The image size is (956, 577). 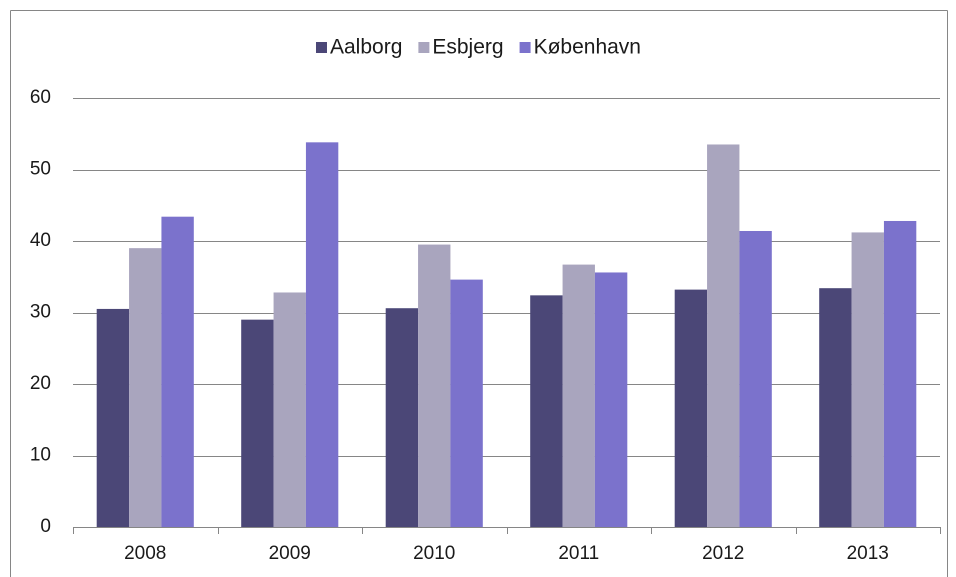 What do you see at coordinates (578, 553) in the screenshot?
I see `x-tick-label: 2011` at bounding box center [578, 553].